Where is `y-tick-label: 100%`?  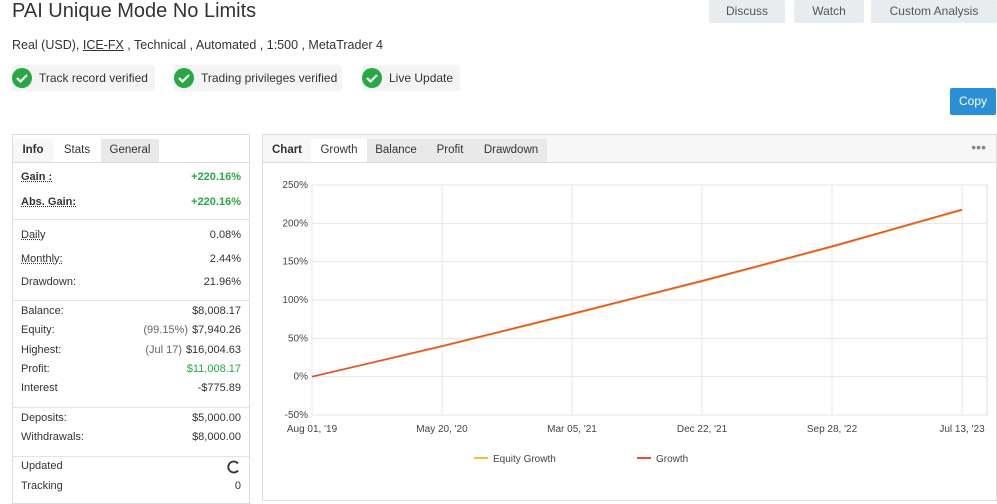 y-tick-label: 100% is located at coordinates (295, 300).